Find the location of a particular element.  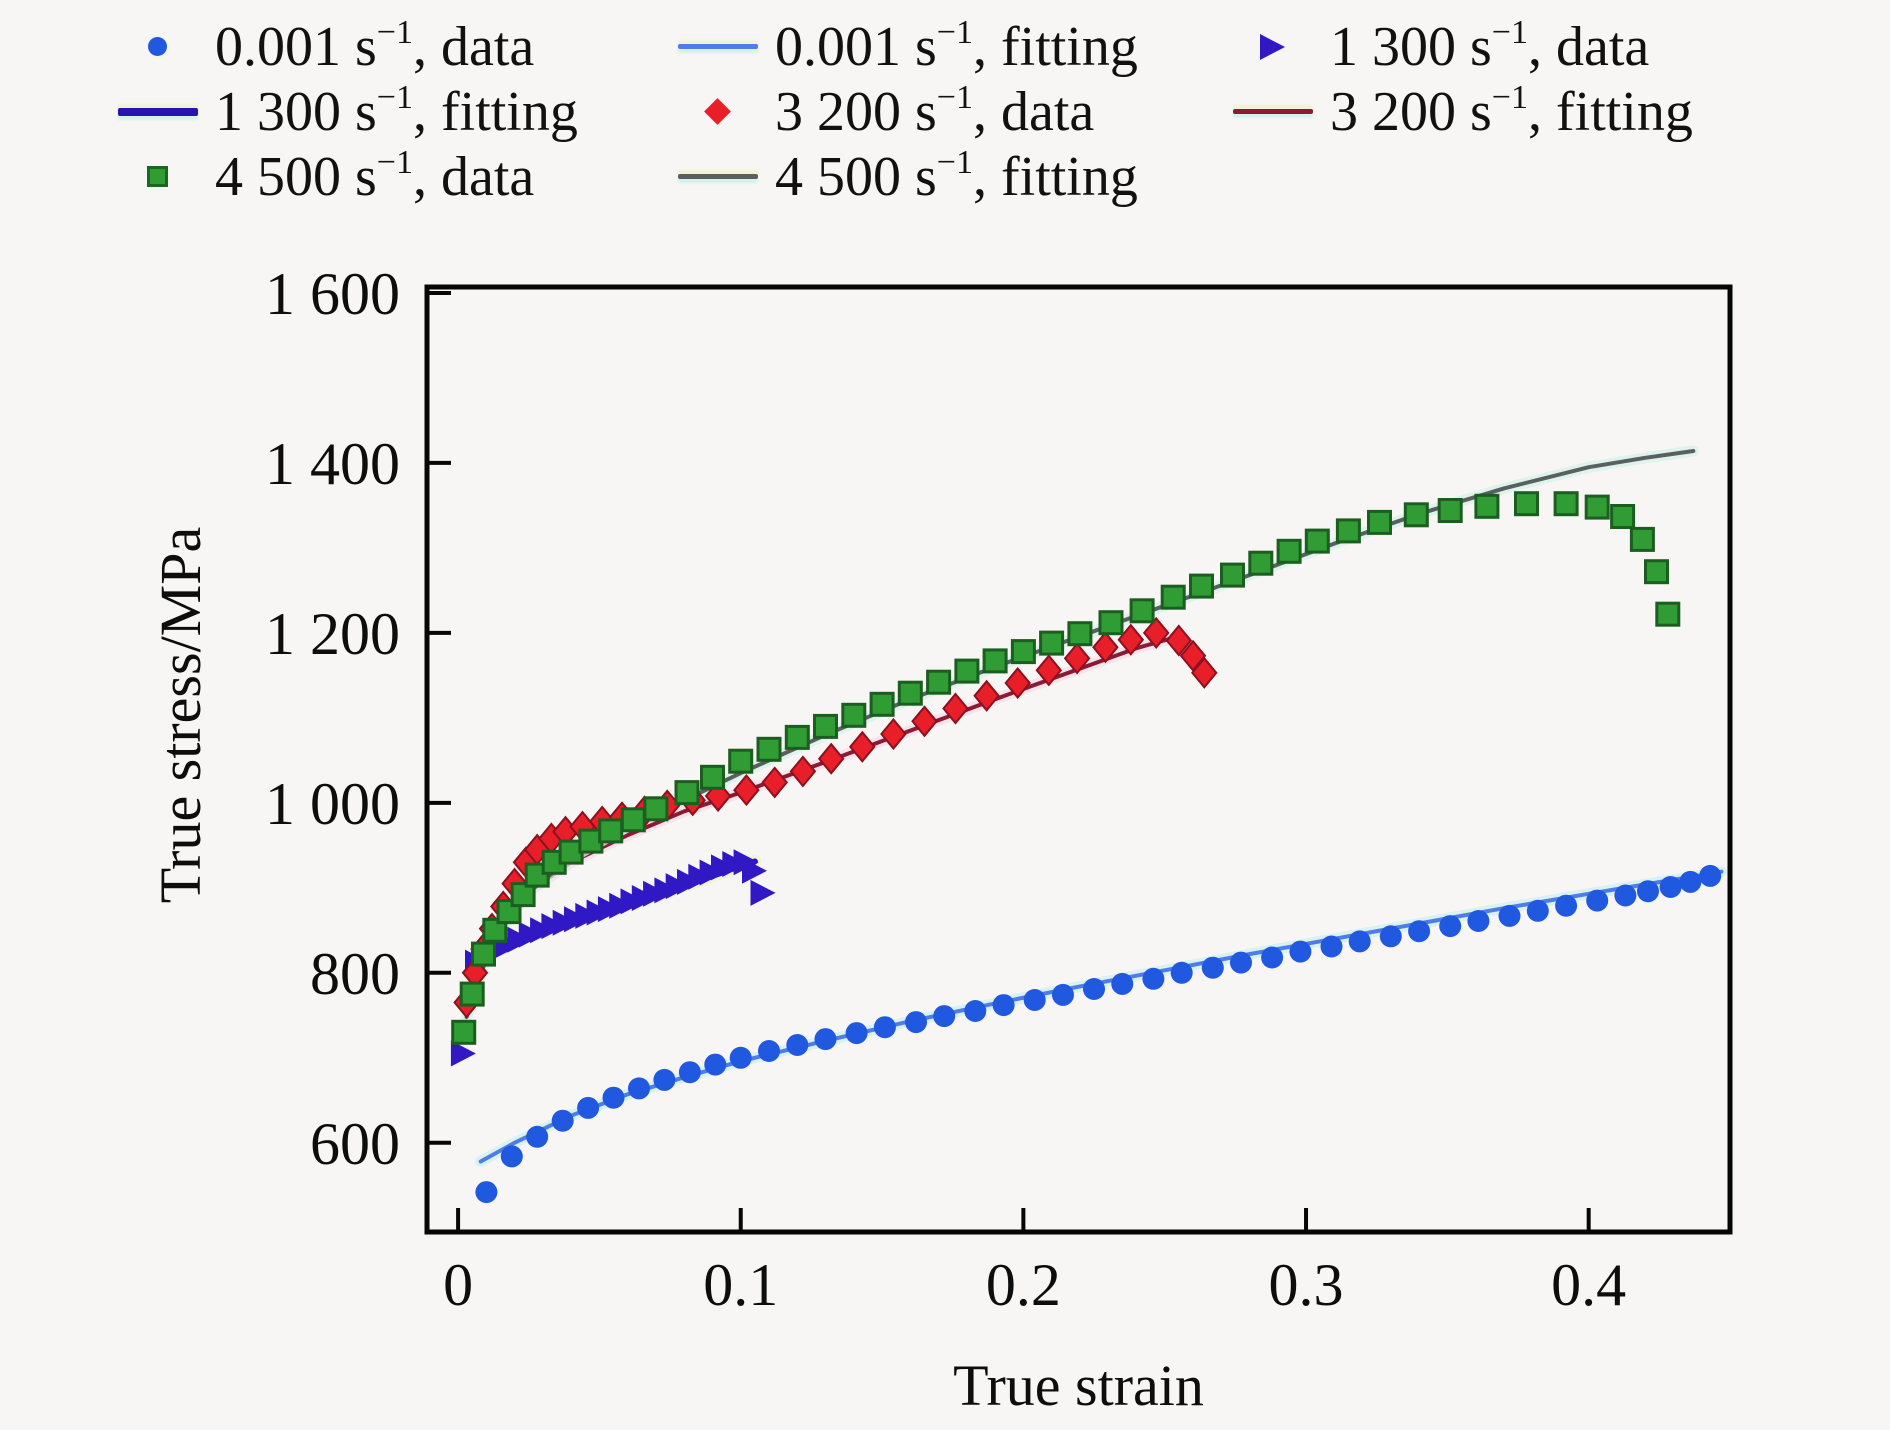

y-tick-label: 1 400 is located at coordinates (332, 464).